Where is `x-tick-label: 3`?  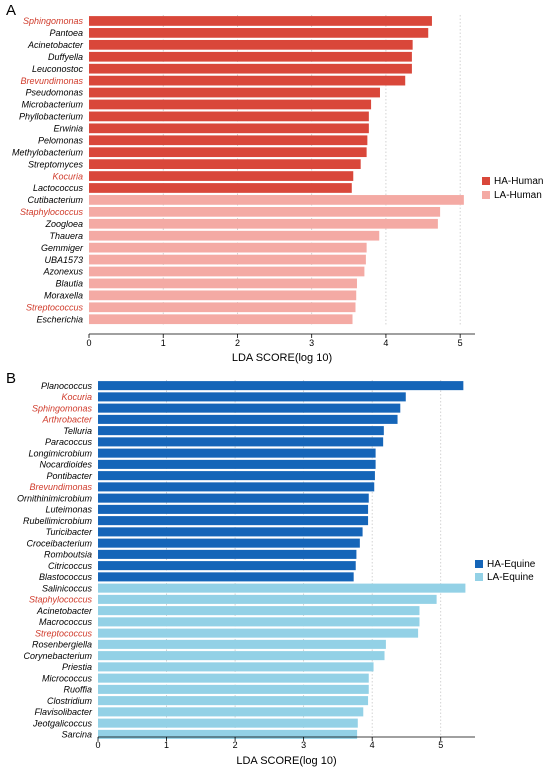 x-tick-label: 3 is located at coordinates (311, 343).